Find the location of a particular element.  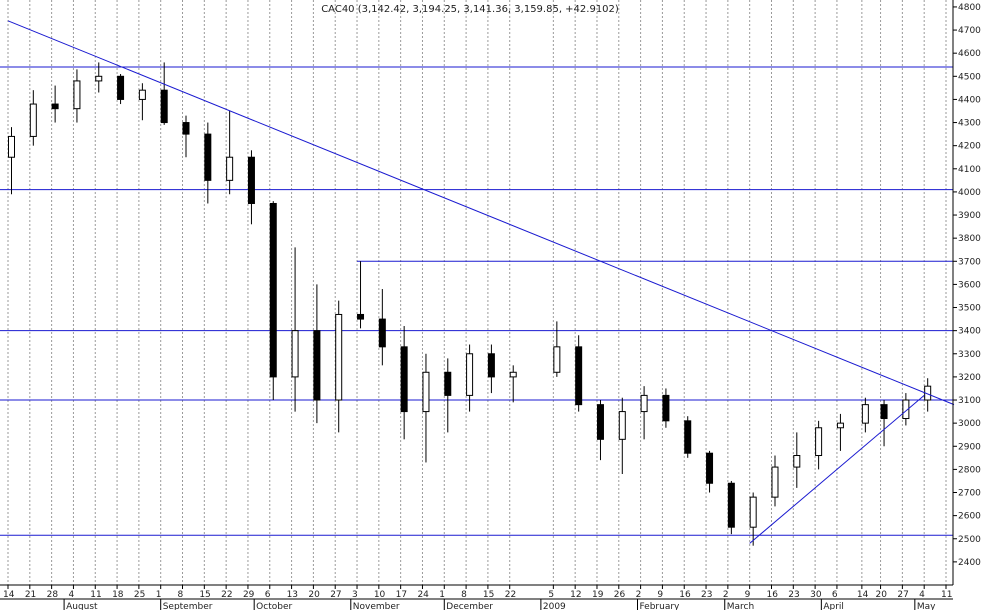

x-tick-label: 26 is located at coordinates (620, 595).